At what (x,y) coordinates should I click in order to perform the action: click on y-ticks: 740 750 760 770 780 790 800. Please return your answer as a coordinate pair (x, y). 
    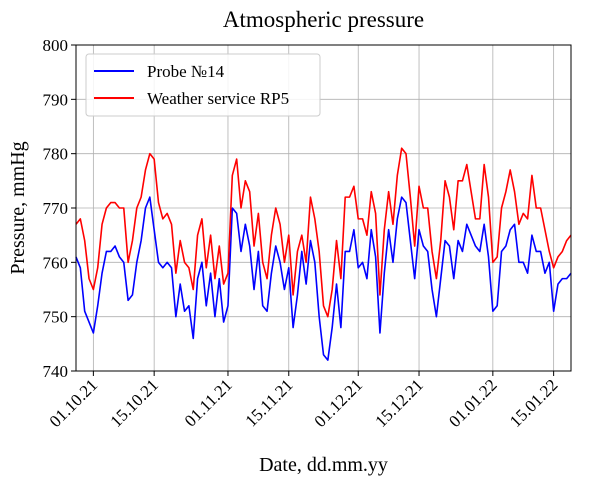
    Looking at the image, I should click on (59, 208).